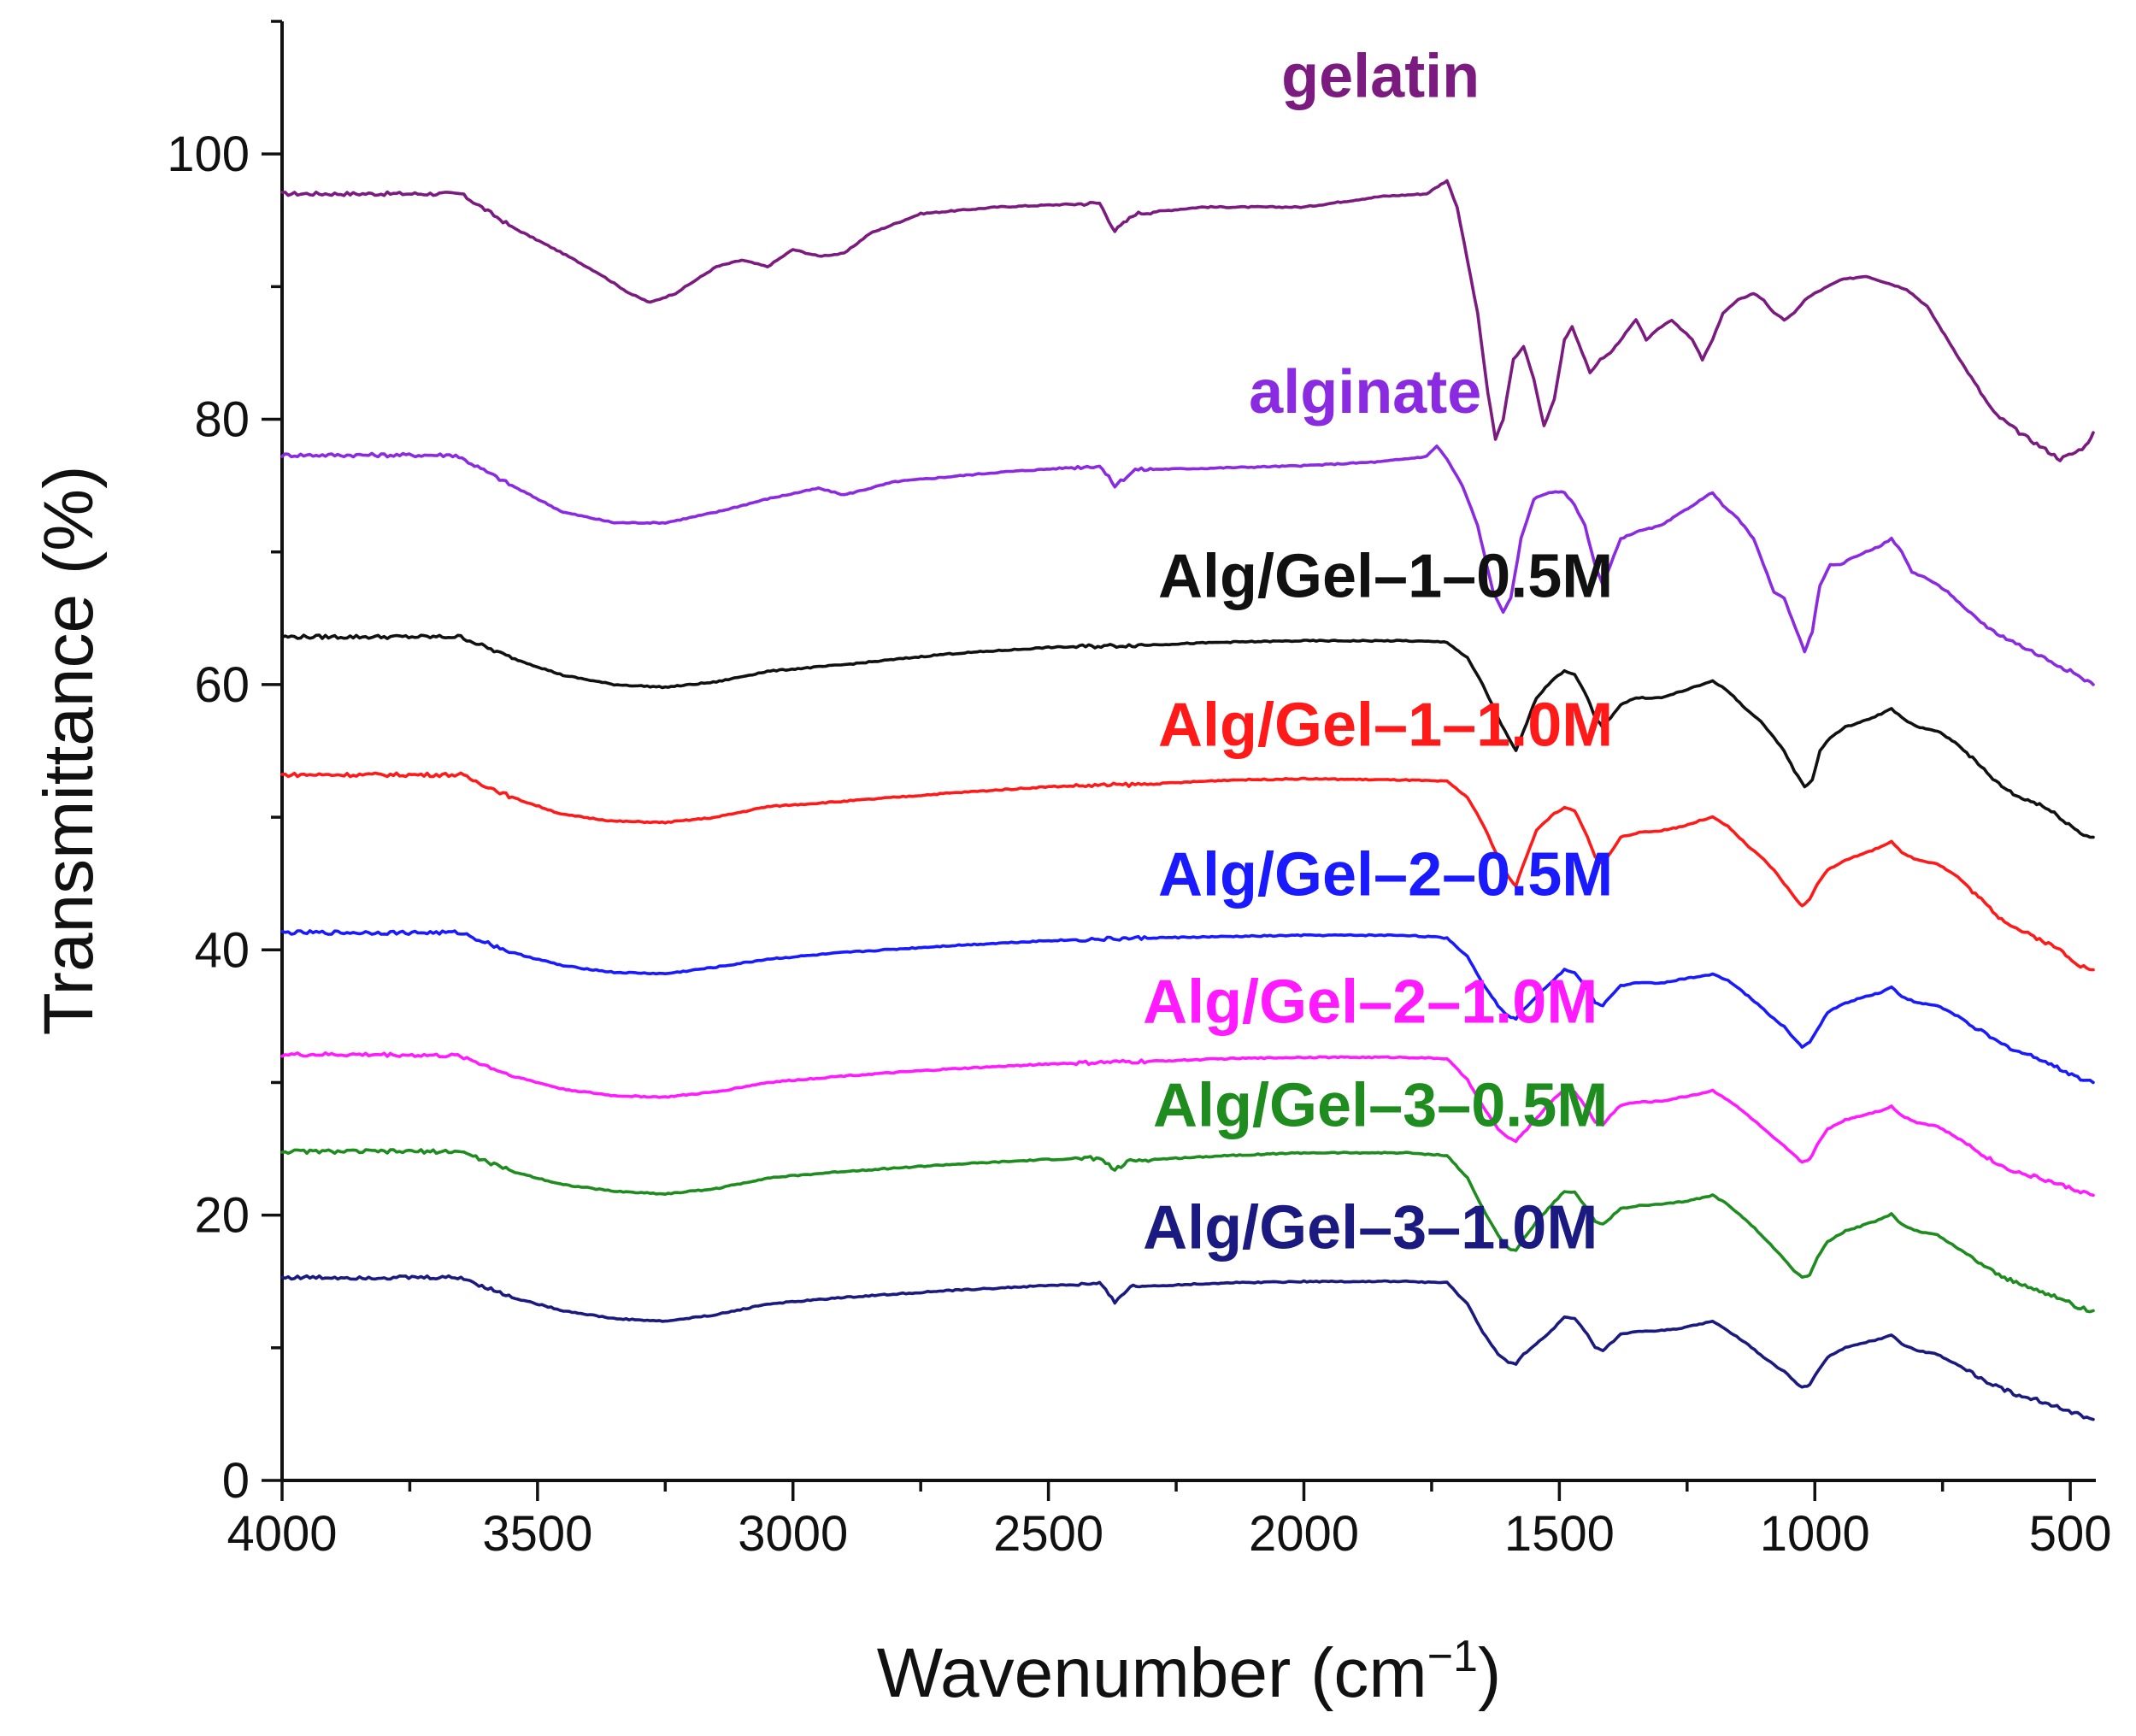 The image size is (2136, 1736). I want to click on series-label-3: Alg/Gel–1–1.0M, so click(1386, 725).